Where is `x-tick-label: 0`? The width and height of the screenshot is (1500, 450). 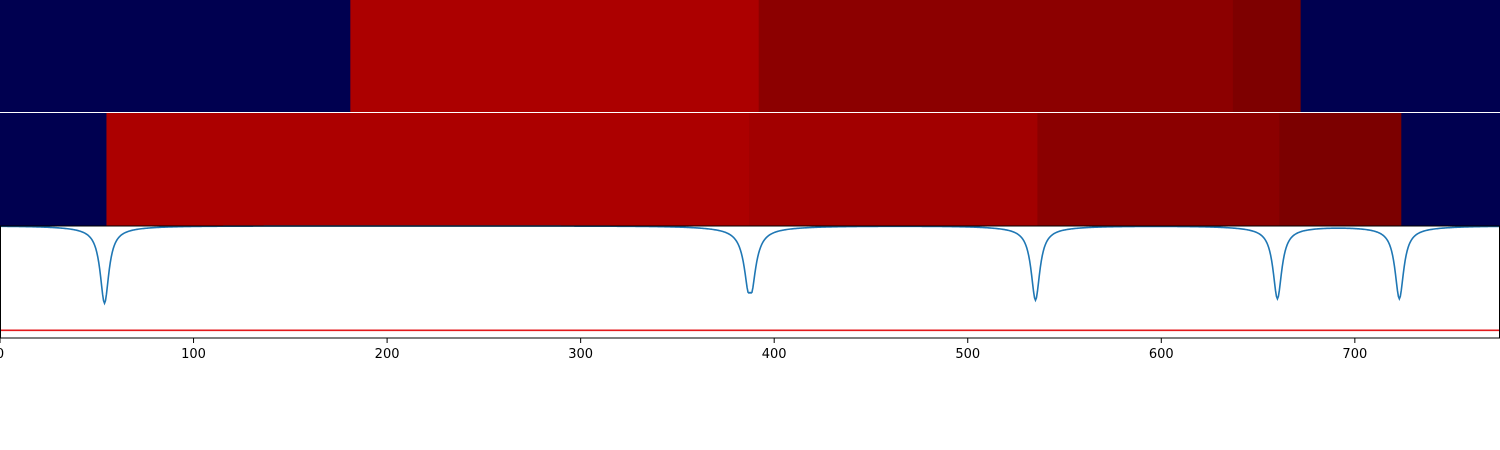
x-tick-label: 0 is located at coordinates (2, 354).